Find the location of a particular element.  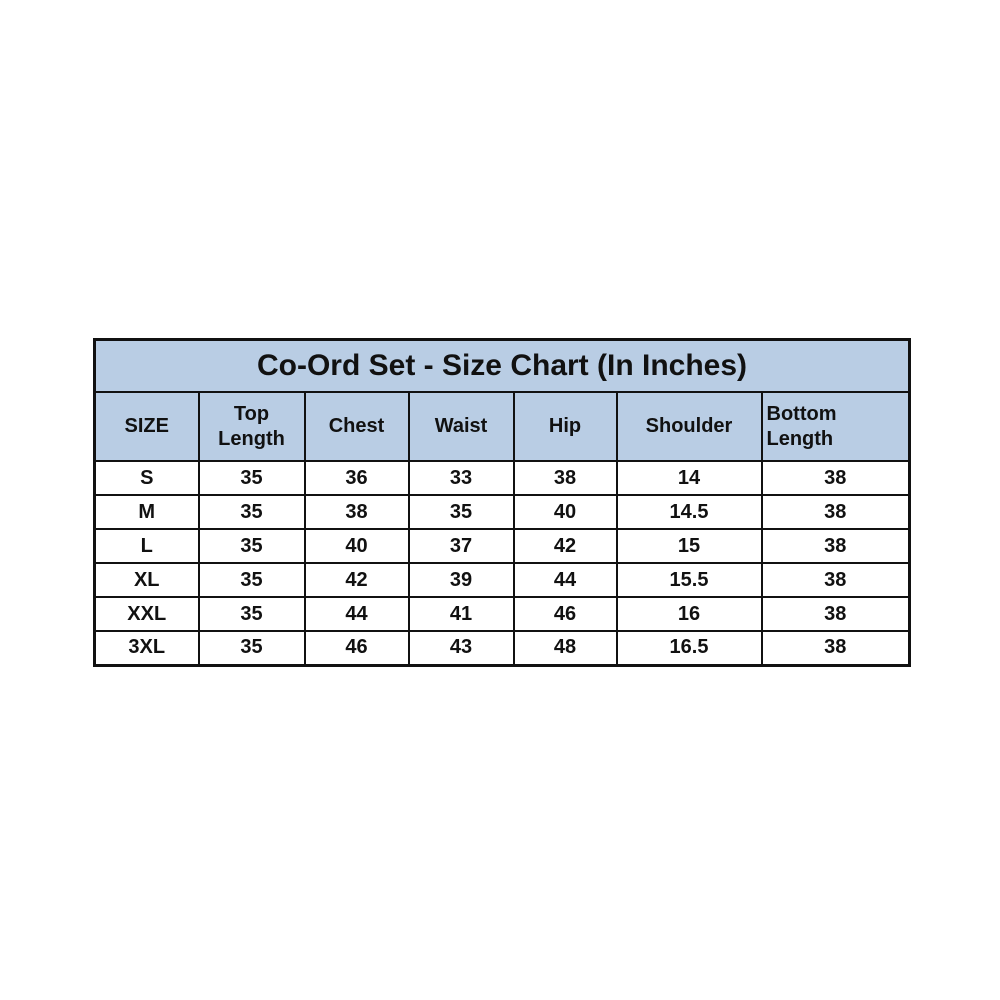

measurement-cell: 39 is located at coordinates (461, 580).